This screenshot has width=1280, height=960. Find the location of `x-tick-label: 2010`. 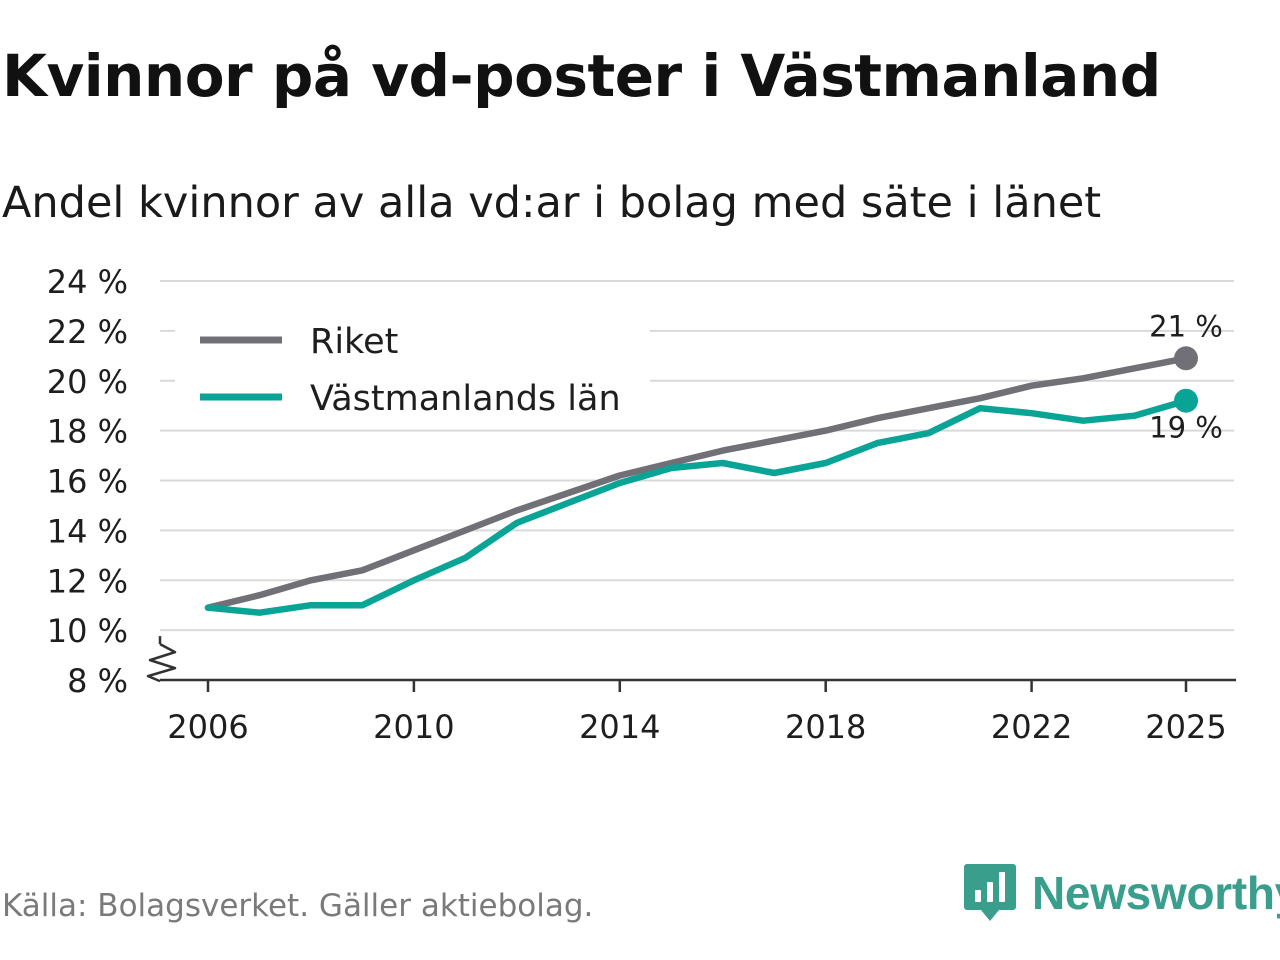

x-tick-label: 2010 is located at coordinates (413, 727).